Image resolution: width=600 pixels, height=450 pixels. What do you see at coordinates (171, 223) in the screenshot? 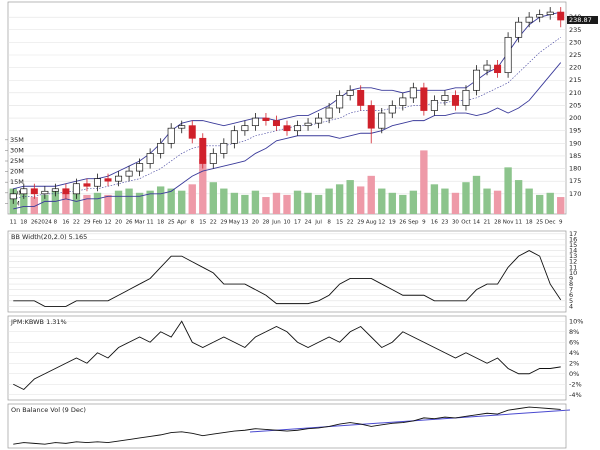
I see `x-tick-label: 25` at bounding box center [171, 223].